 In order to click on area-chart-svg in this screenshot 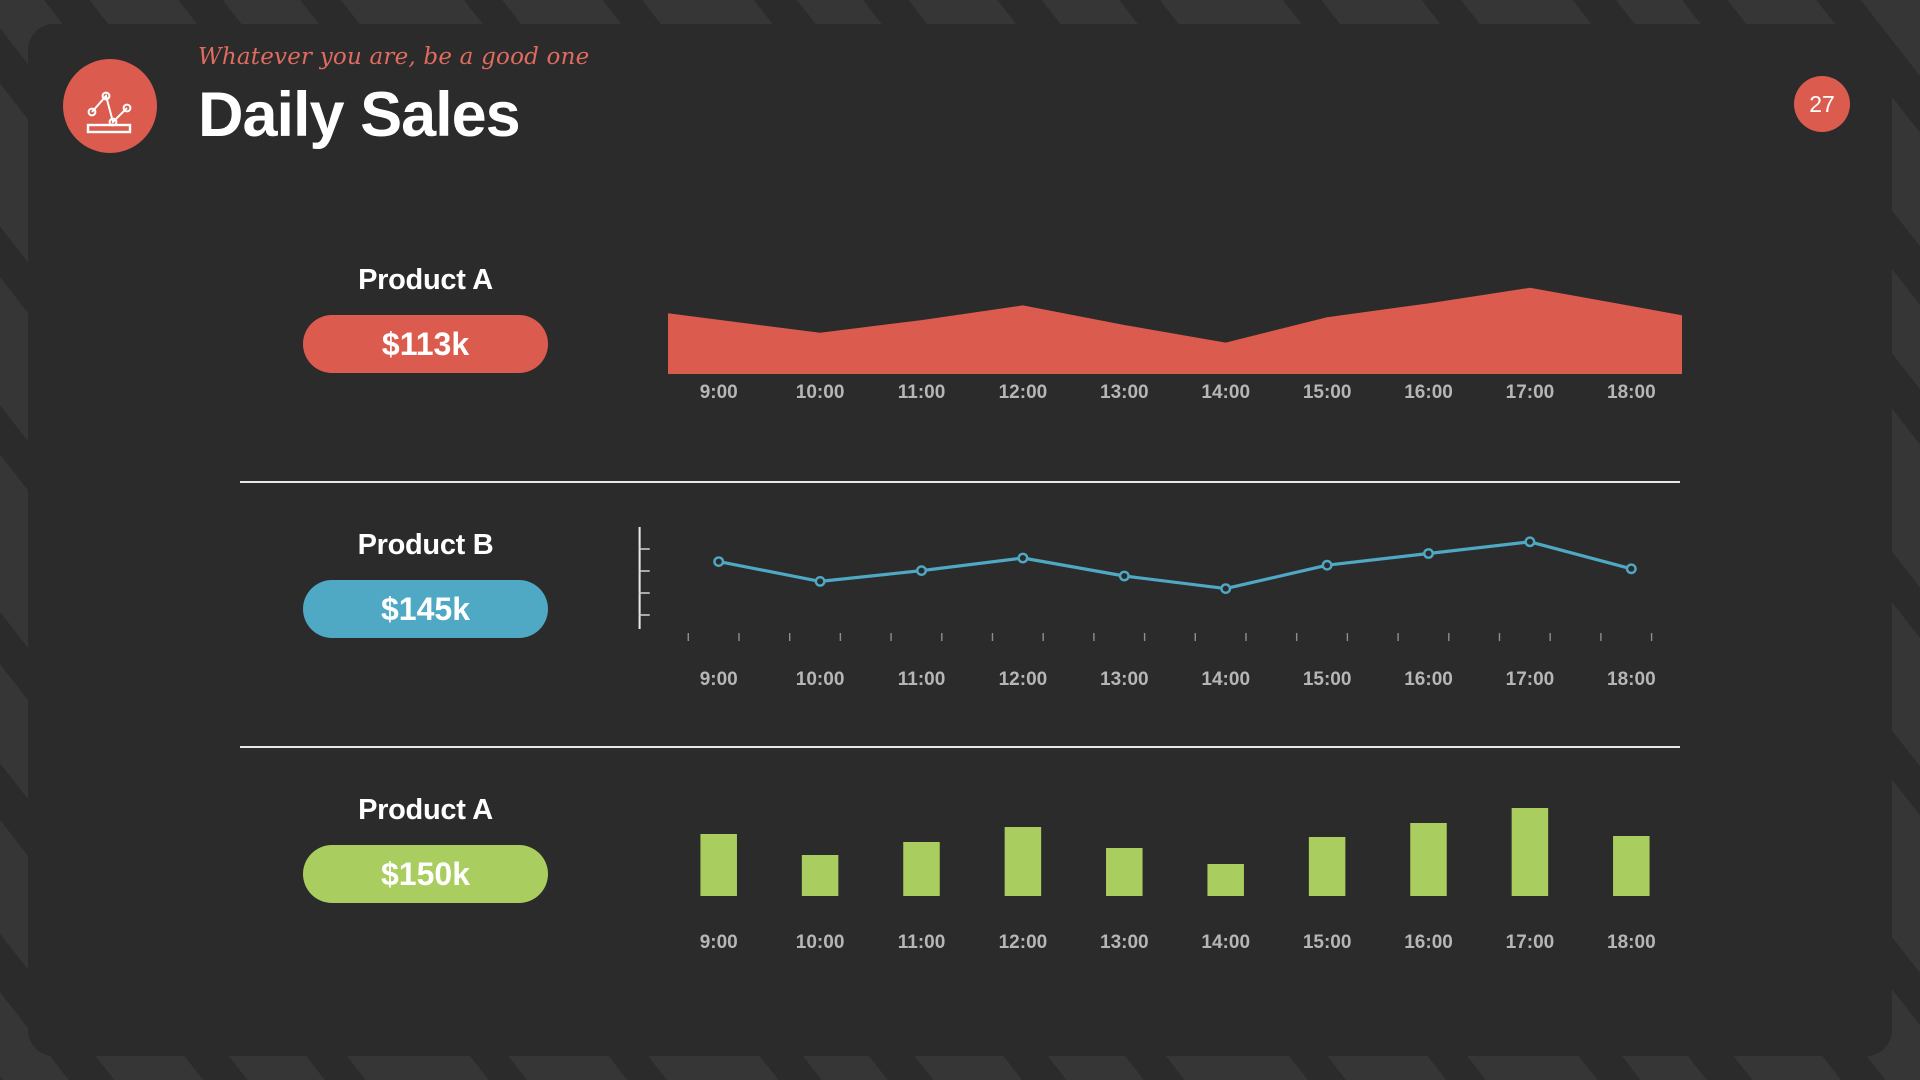, I will do `click(1175, 330)`.